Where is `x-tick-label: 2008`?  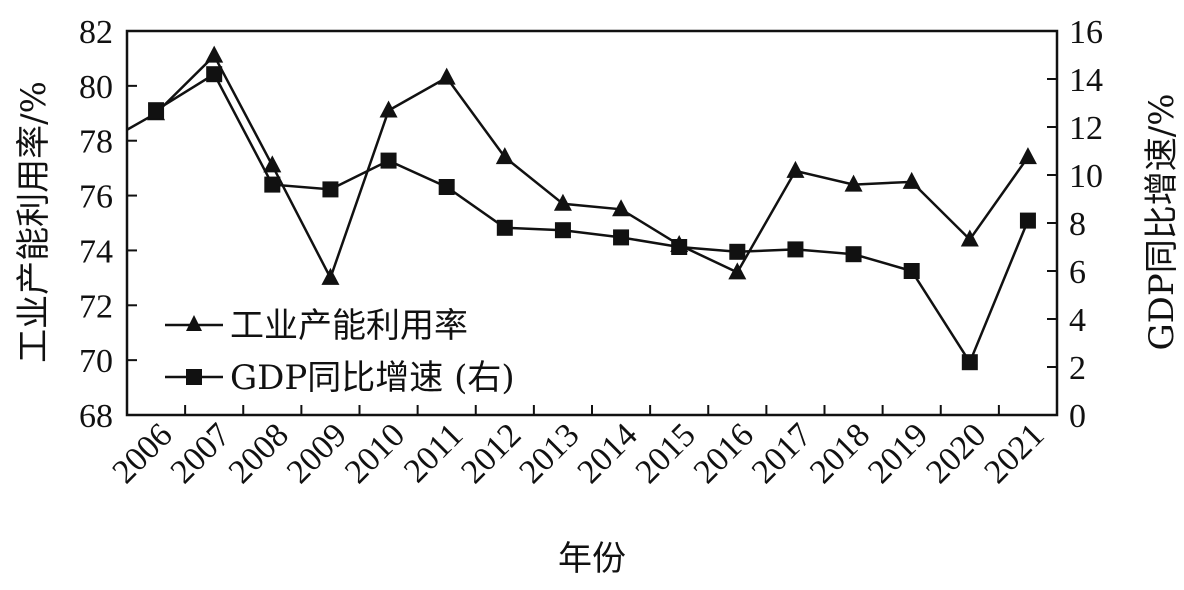 x-tick-label: 2008 is located at coordinates (259, 453).